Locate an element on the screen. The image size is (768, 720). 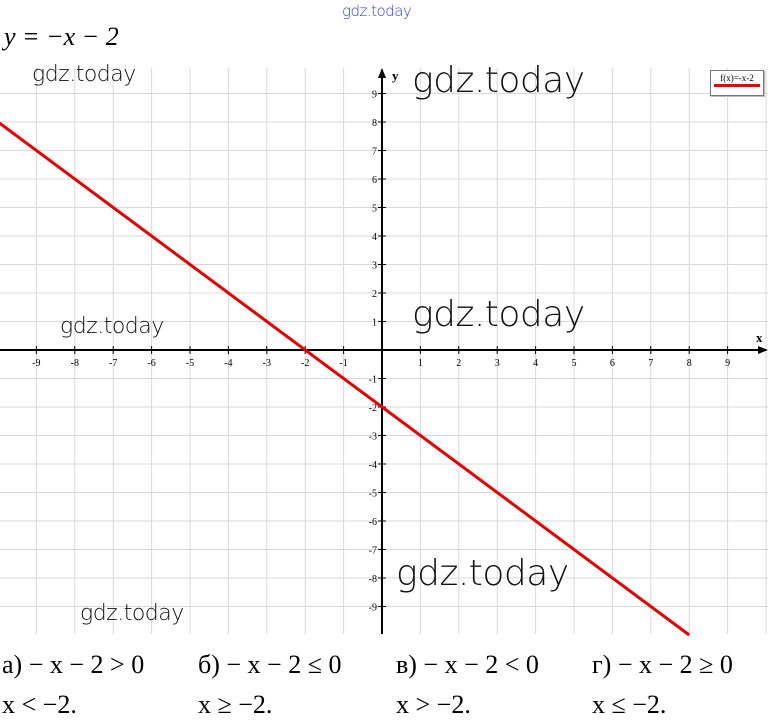
y-tick-label: 4 is located at coordinates (374, 237).